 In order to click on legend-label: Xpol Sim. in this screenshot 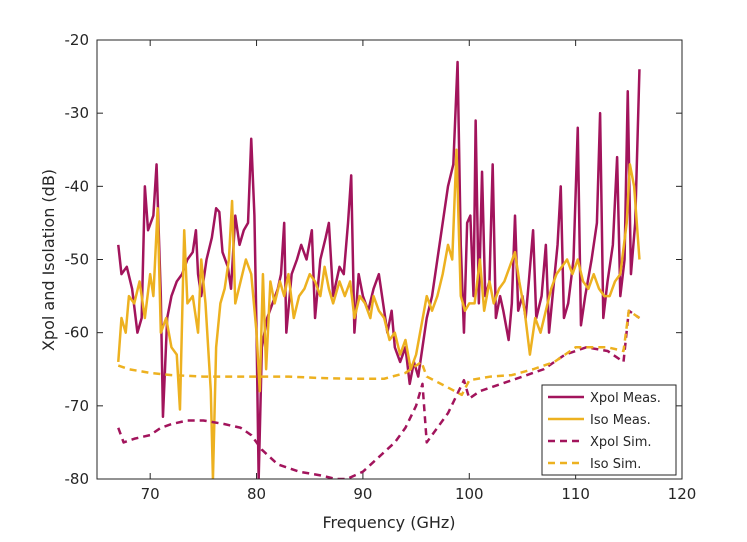, I will do `click(621, 442)`.